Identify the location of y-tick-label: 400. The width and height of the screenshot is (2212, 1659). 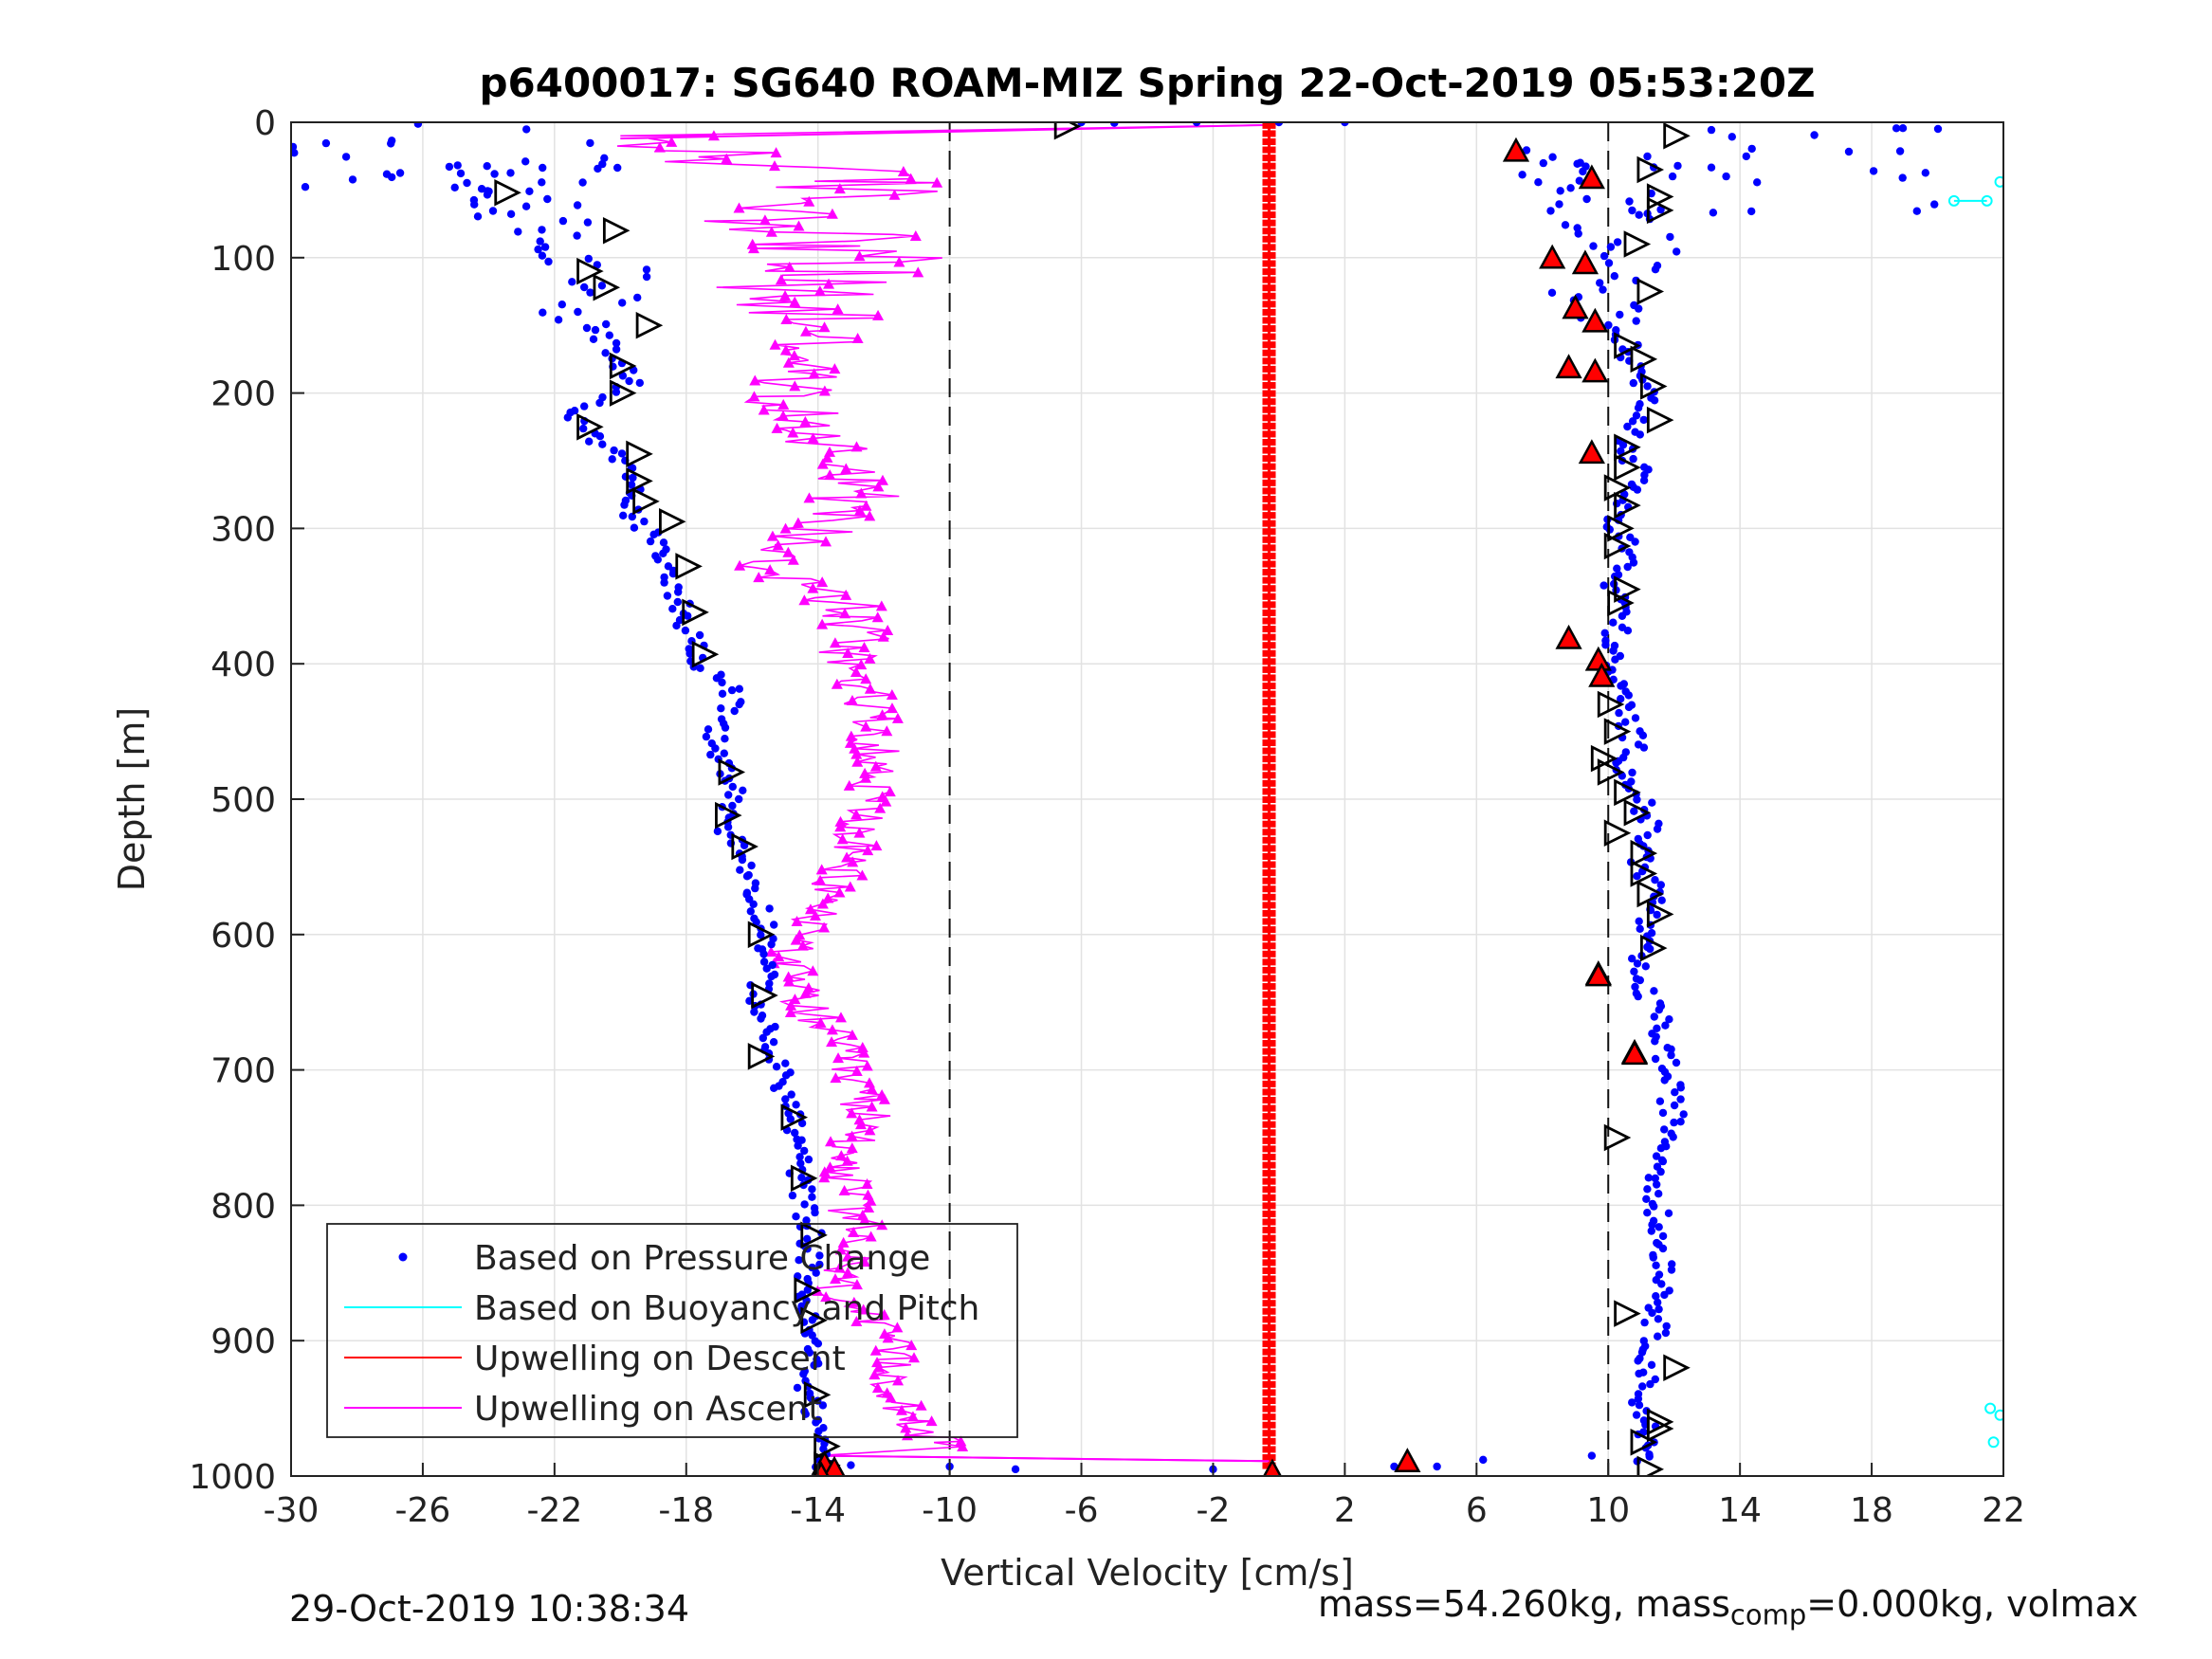
(243, 665).